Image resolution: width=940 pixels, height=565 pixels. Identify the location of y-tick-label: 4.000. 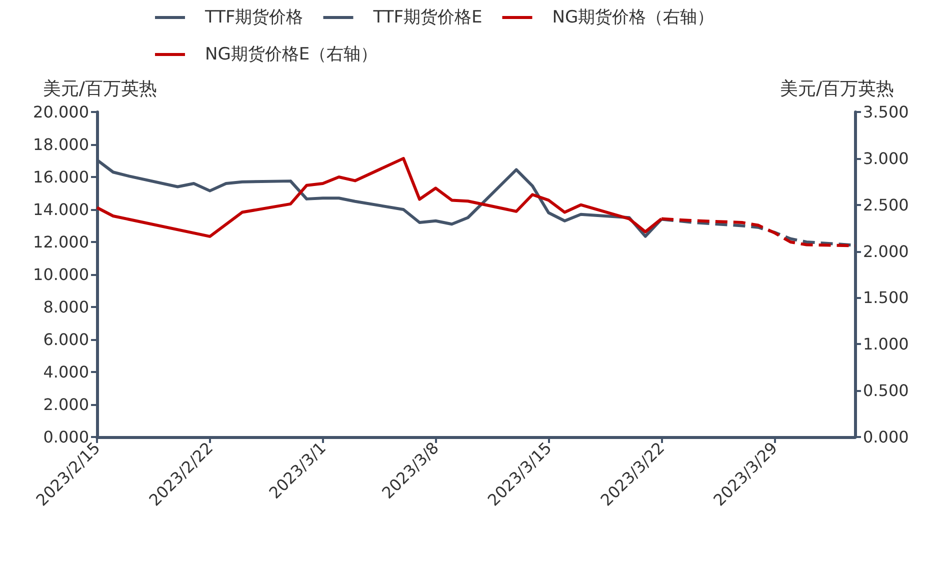
(66, 372).